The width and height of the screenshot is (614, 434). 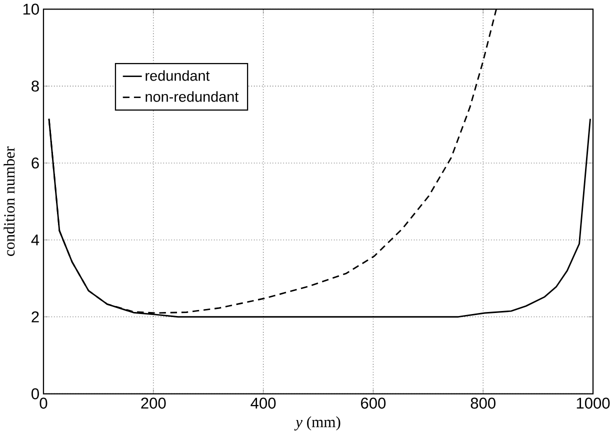 I want to click on y-tick-label: 4, so click(x=35, y=240).